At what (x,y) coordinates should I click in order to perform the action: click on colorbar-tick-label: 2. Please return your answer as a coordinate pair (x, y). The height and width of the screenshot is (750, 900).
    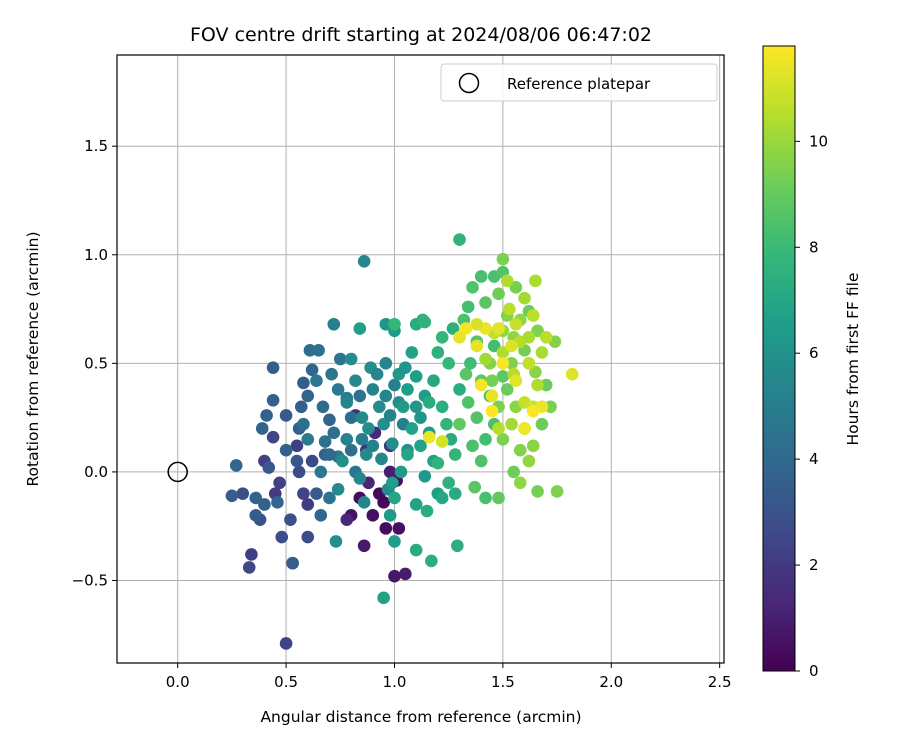
    Looking at the image, I should click on (814, 565).